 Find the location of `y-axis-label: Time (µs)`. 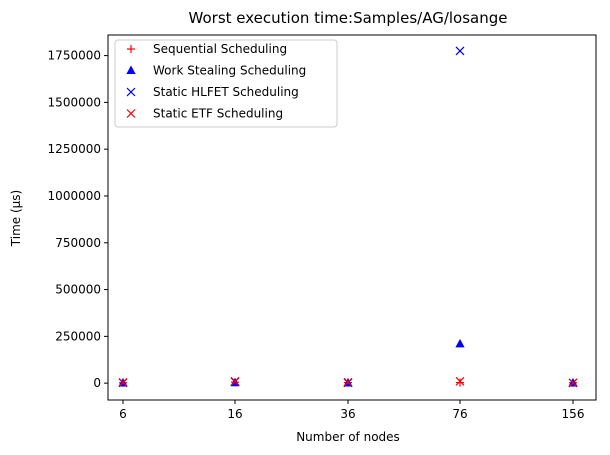

y-axis-label: Time (µs) is located at coordinates (16, 218).